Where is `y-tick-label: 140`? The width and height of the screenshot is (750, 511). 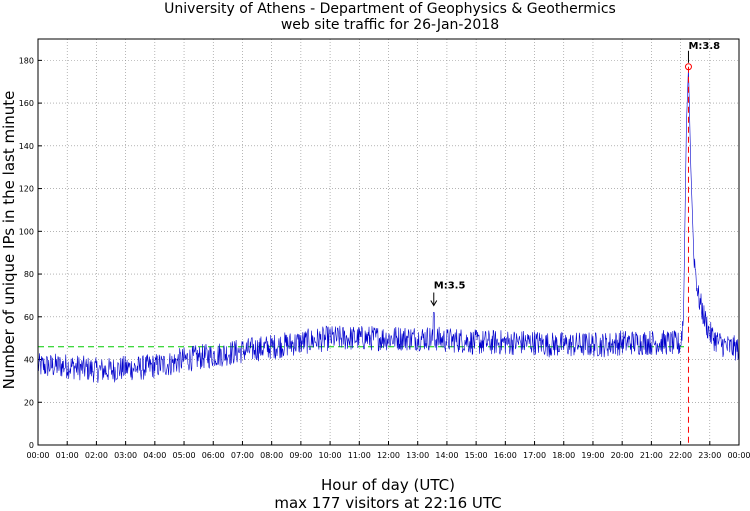 y-tick-label: 140 is located at coordinates (26, 146).